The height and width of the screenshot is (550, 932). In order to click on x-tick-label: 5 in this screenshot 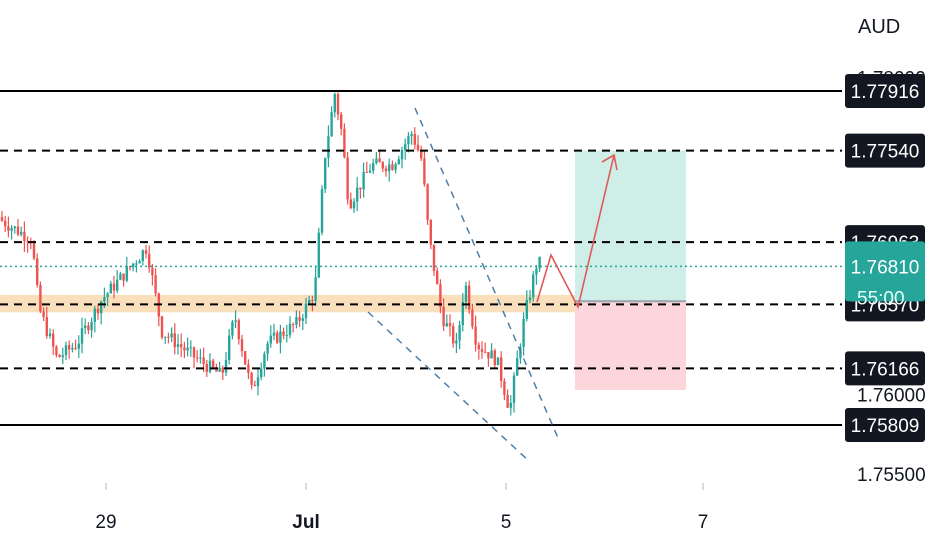, I will do `click(506, 522)`.